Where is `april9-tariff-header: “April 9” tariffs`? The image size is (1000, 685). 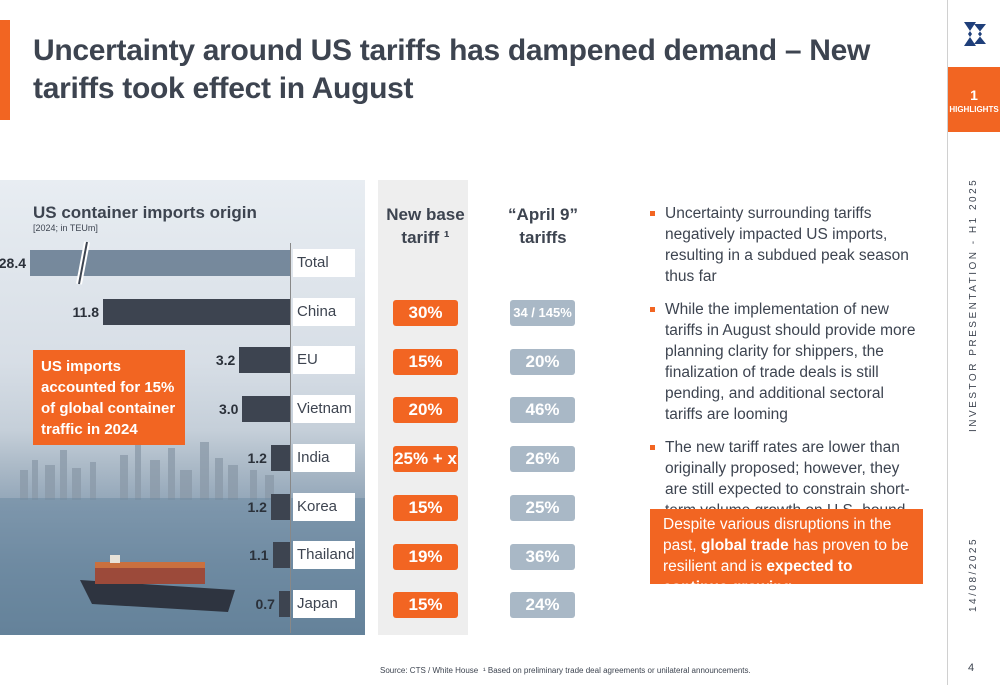 april9-tariff-header: “April 9” tariffs is located at coordinates (543, 226).